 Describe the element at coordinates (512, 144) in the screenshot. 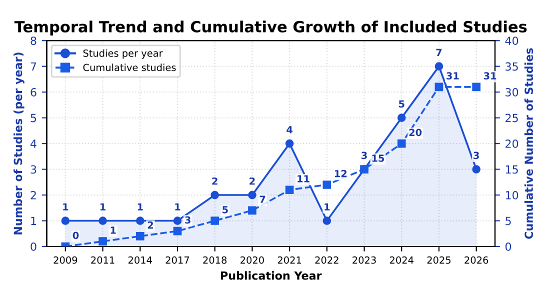

I see `y2-tick-label: 20` at that location.